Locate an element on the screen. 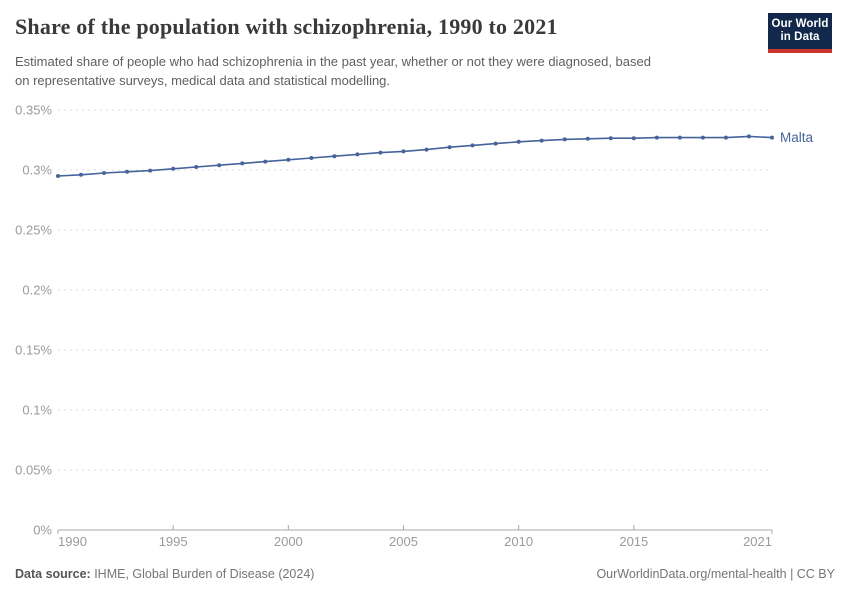 This screenshot has width=850, height=600. y-tick-label: 0% is located at coordinates (42, 530).